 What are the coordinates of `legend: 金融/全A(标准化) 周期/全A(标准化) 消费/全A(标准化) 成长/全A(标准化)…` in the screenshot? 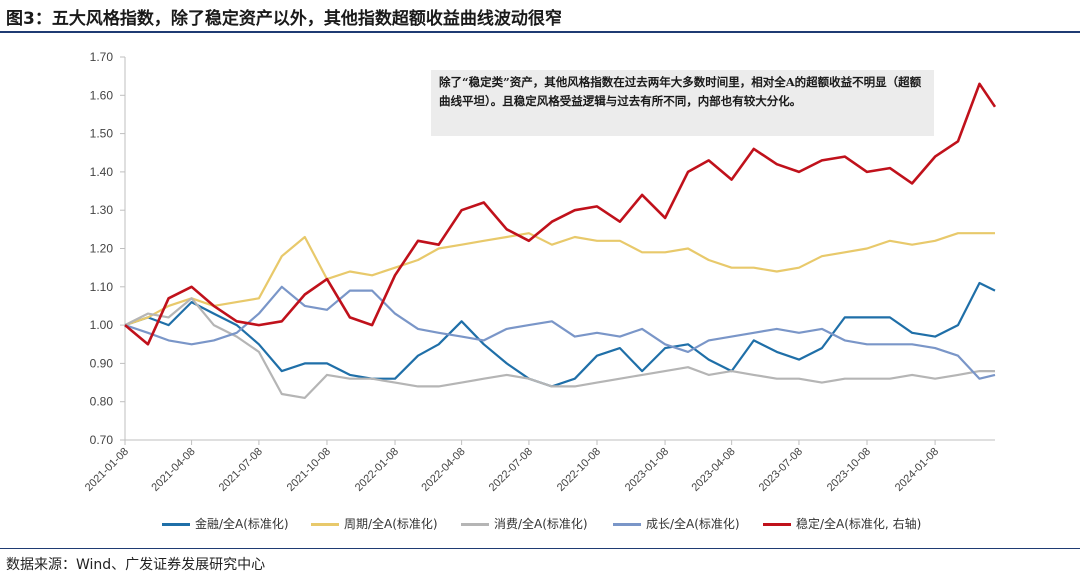 It's located at (540, 524).